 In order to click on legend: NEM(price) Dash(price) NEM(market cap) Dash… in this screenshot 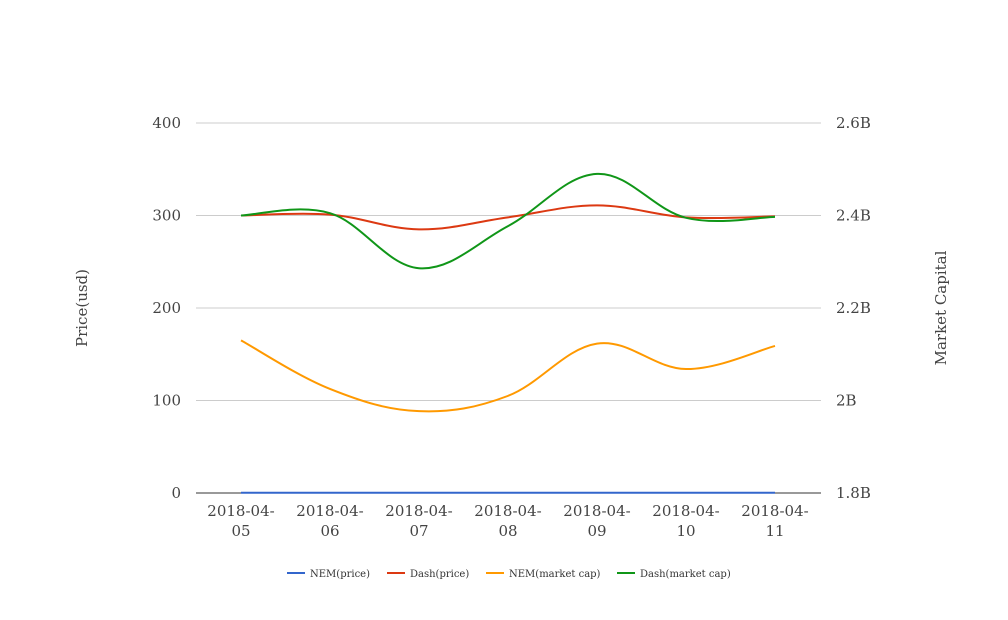, I will do `click(509, 574)`.